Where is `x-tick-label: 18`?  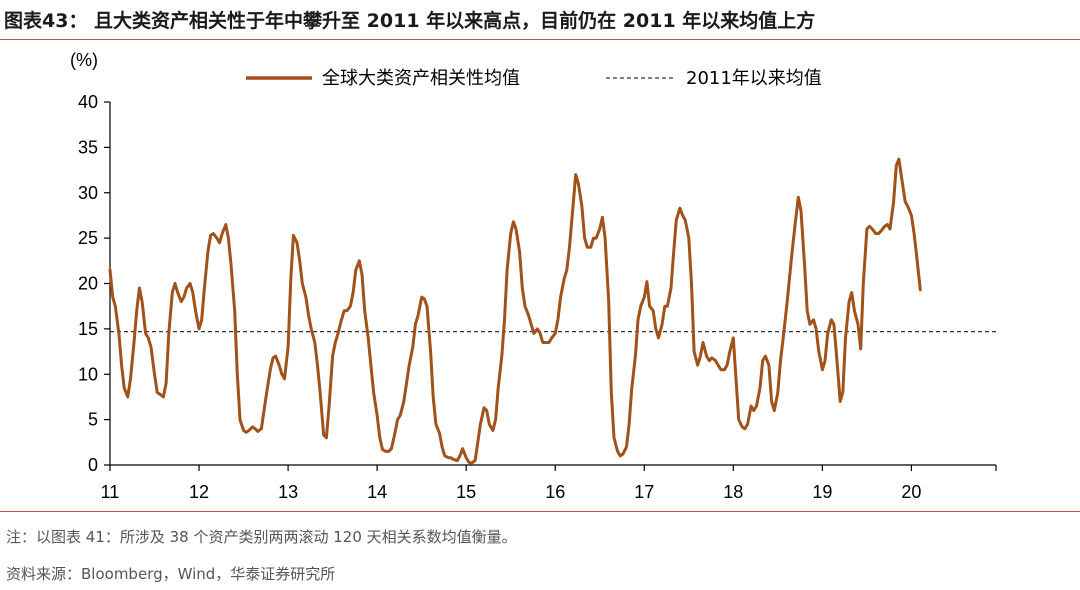
x-tick-label: 18 is located at coordinates (733, 492).